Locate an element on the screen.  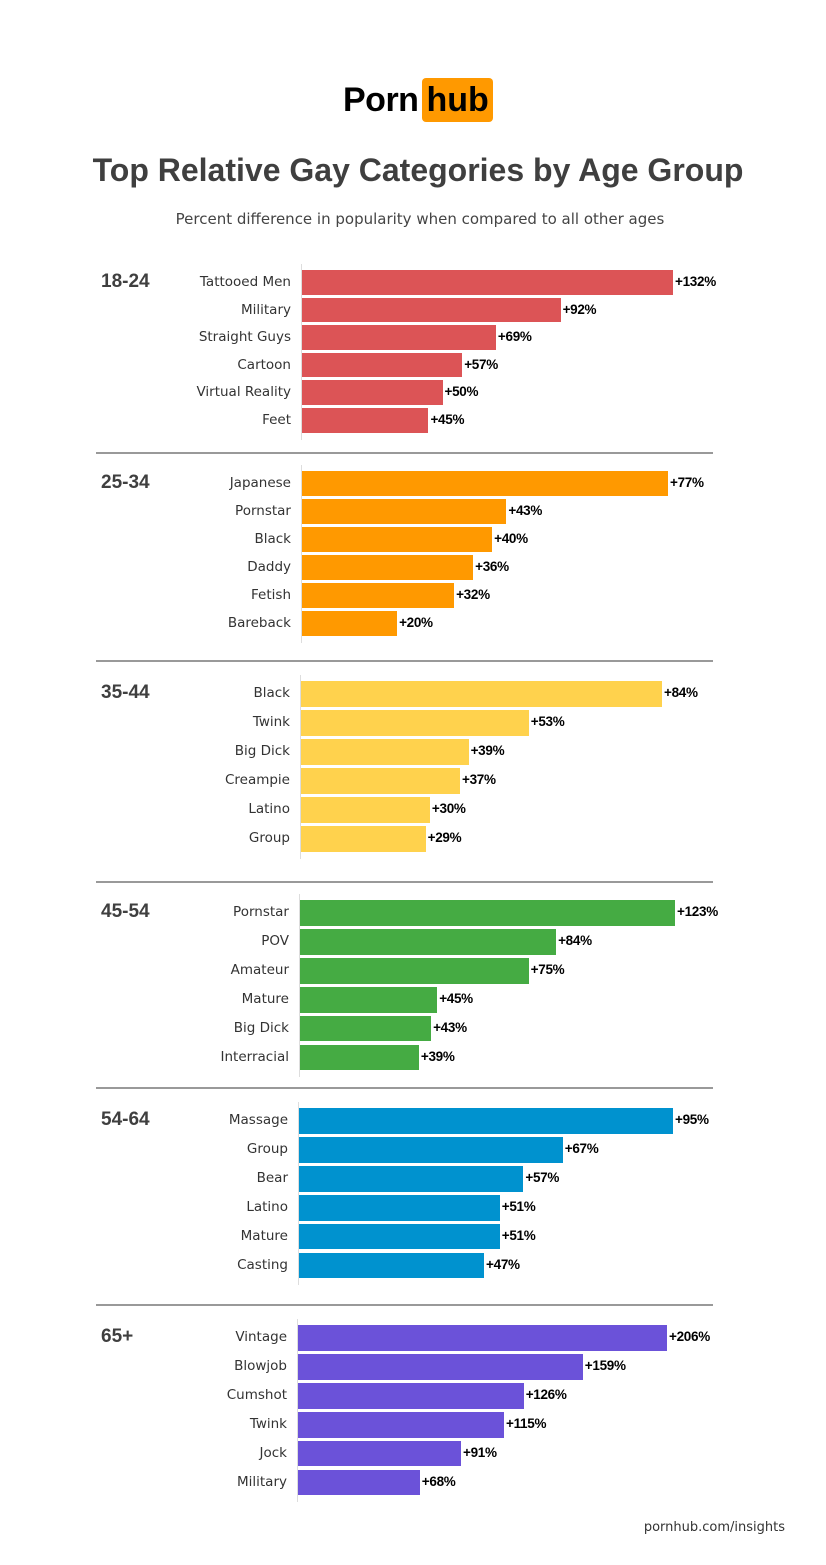
category-label: POV is located at coordinates (275, 940).